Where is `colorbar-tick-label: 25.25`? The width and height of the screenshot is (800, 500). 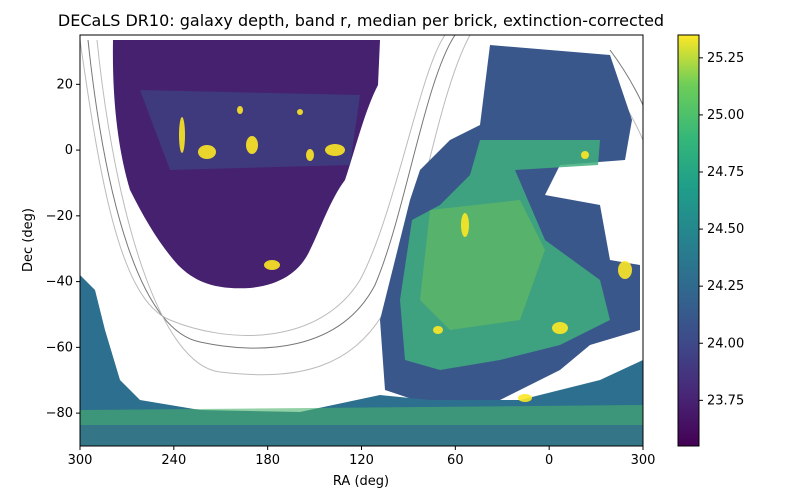
colorbar-tick-label: 25.25 is located at coordinates (725, 58).